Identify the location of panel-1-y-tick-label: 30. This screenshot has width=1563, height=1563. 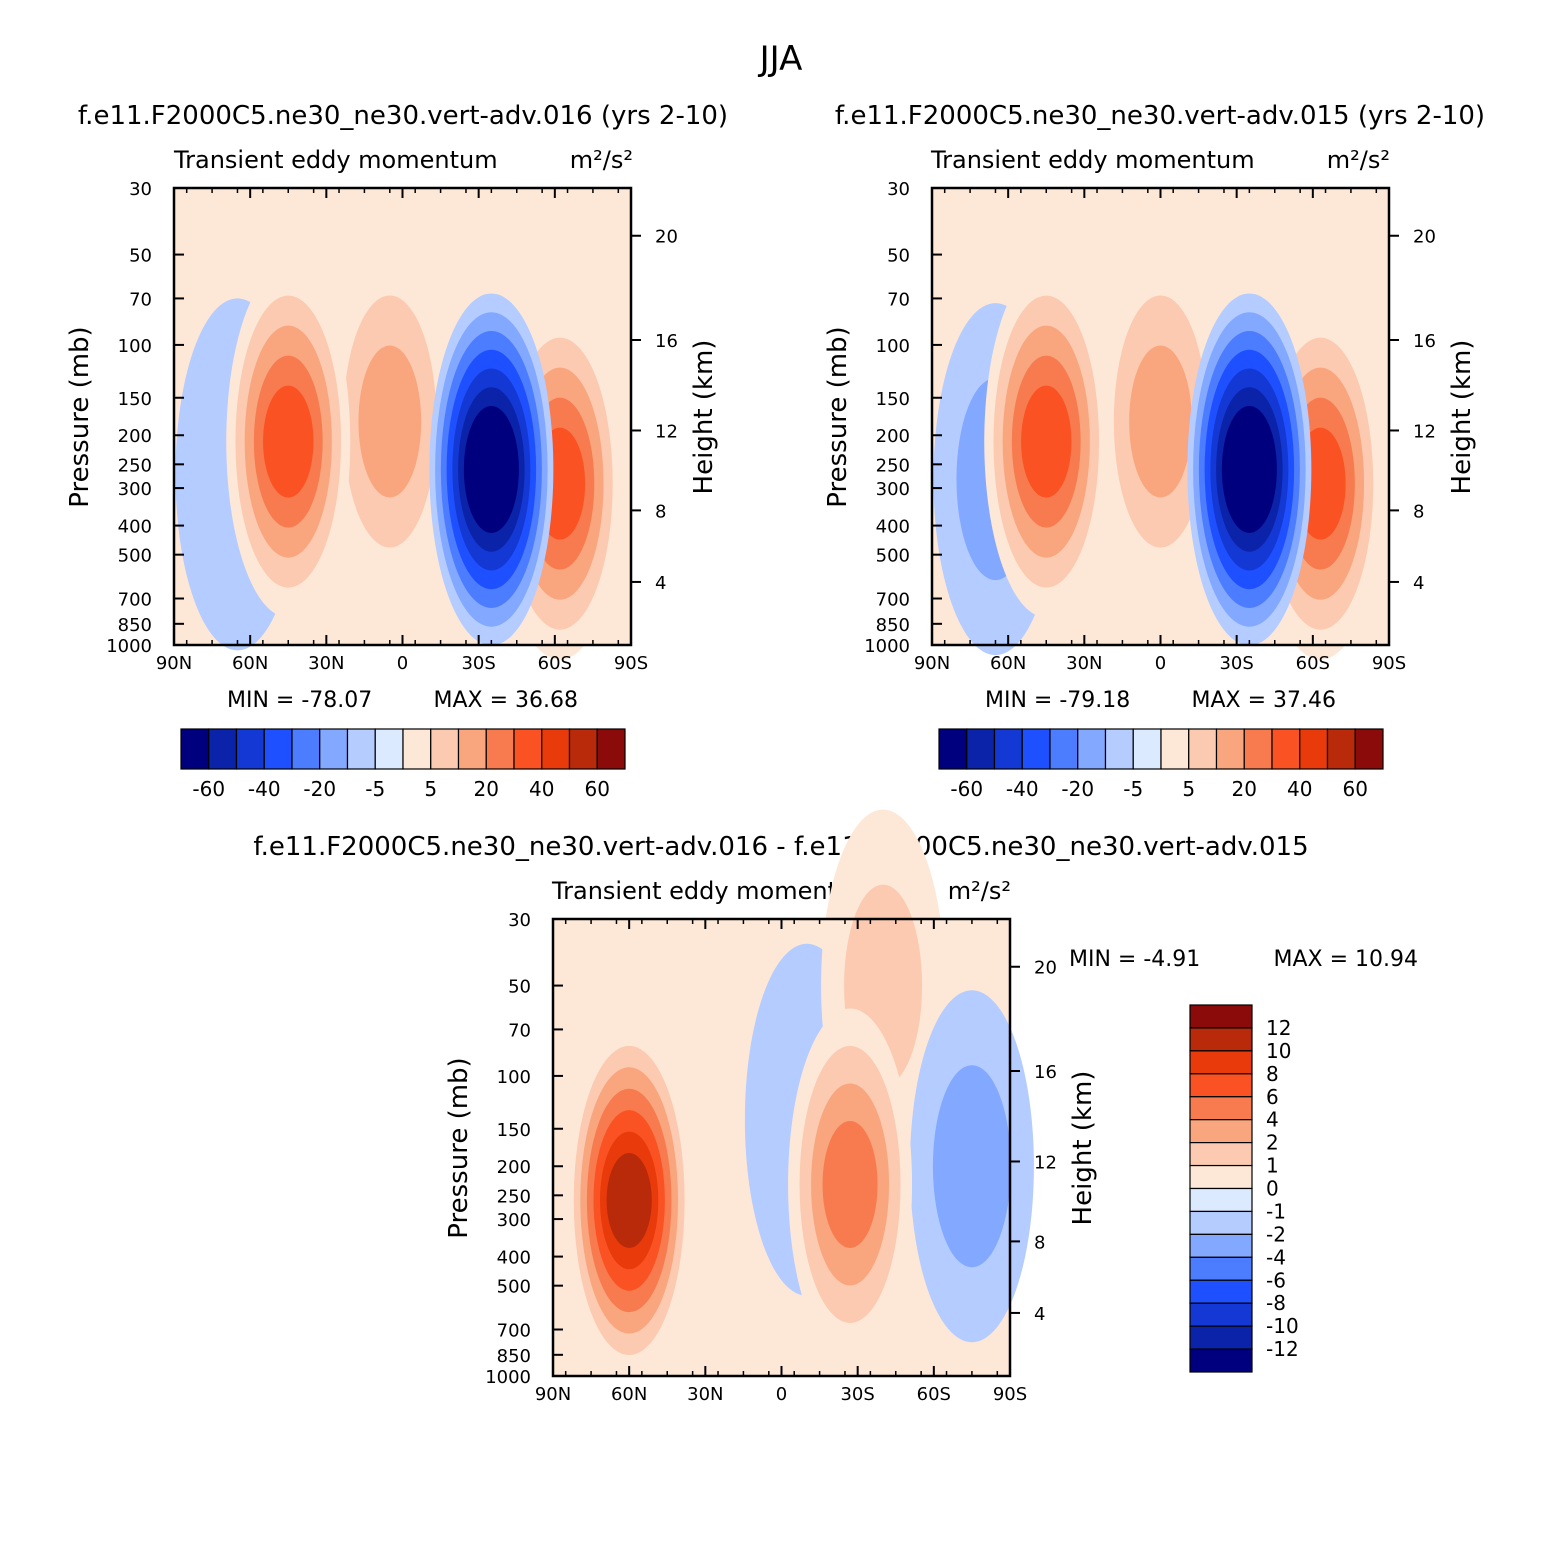
(140, 189).